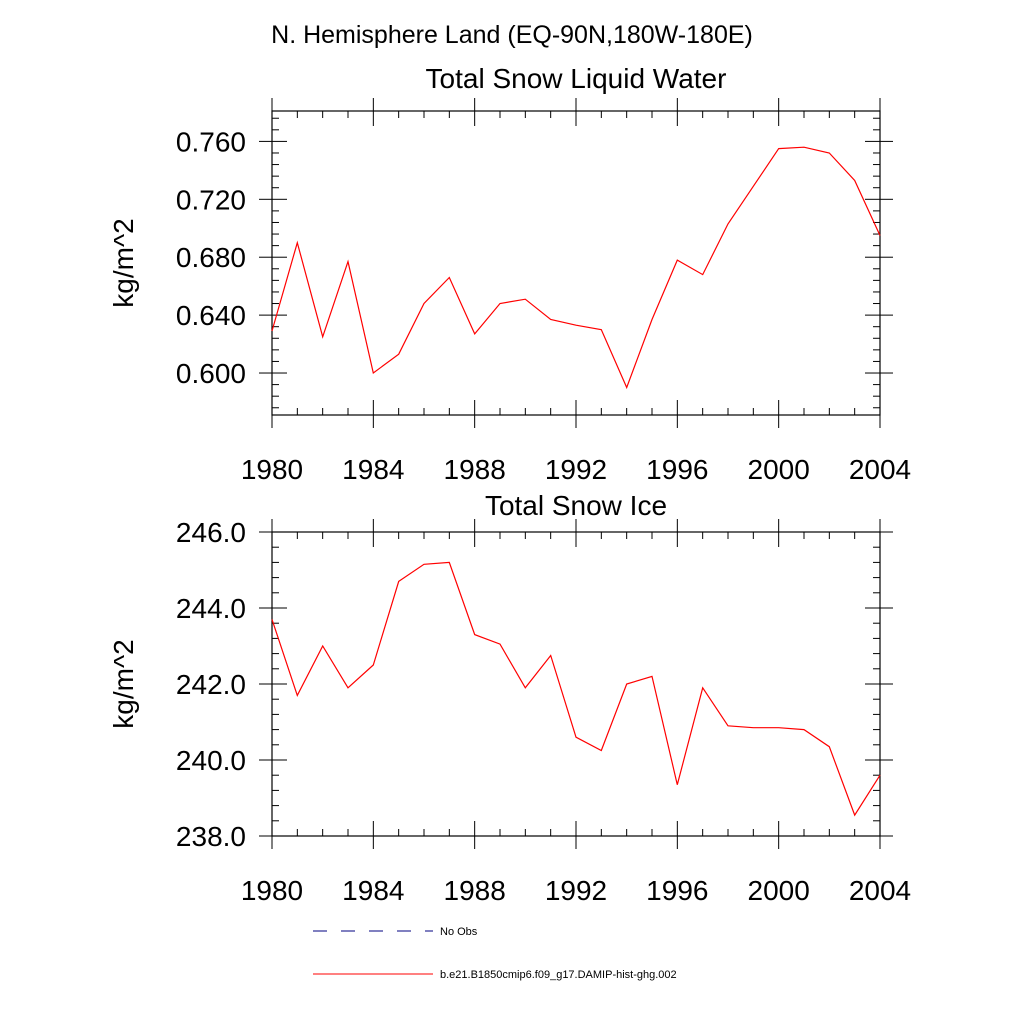 This screenshot has height=1024, width=1024. I want to click on y-tick-label: 240.0, so click(211, 760).